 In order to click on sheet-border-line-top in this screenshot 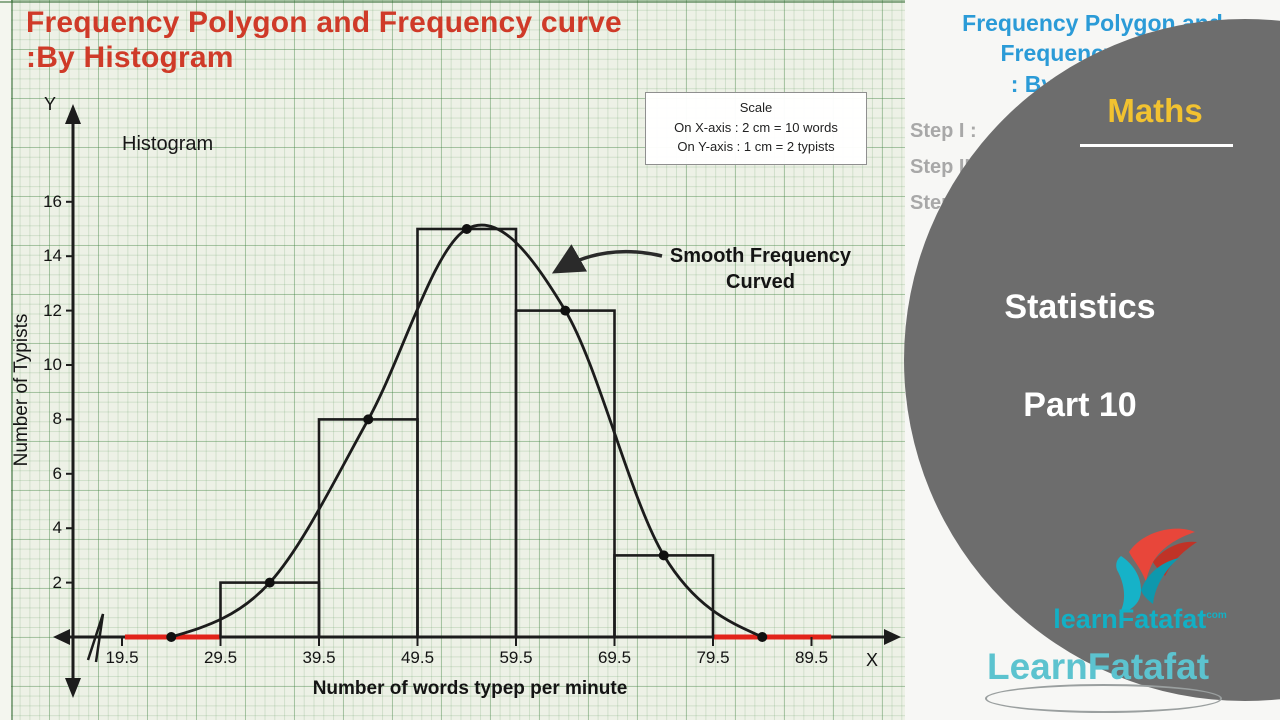, I will do `click(452, 2)`.